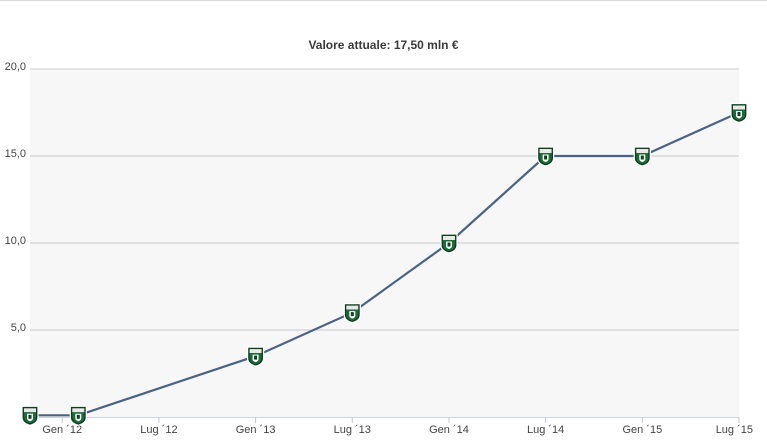 Image resolution: width=767 pixels, height=447 pixels. What do you see at coordinates (158, 430) in the screenshot?
I see `x-tick-label: Lug ´12` at bounding box center [158, 430].